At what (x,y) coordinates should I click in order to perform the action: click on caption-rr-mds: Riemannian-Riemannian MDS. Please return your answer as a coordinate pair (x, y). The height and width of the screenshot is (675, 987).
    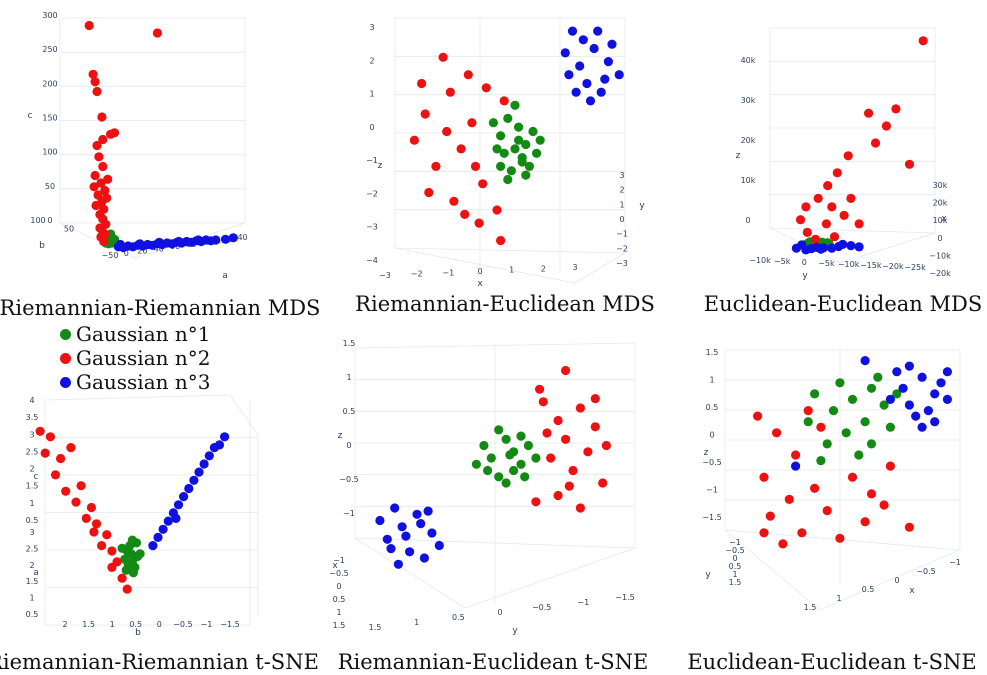
    Looking at the image, I should click on (160, 308).